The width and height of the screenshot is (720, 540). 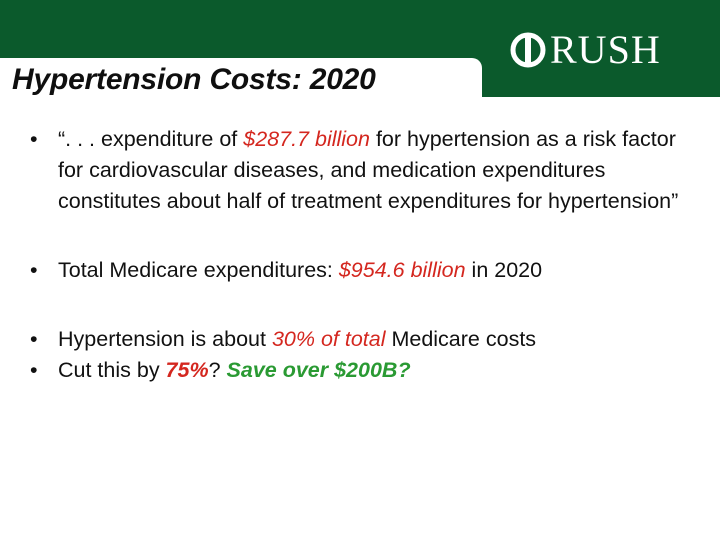 What do you see at coordinates (461, 339) in the screenshot?
I see `bullet-text-post: Medicare costs` at bounding box center [461, 339].